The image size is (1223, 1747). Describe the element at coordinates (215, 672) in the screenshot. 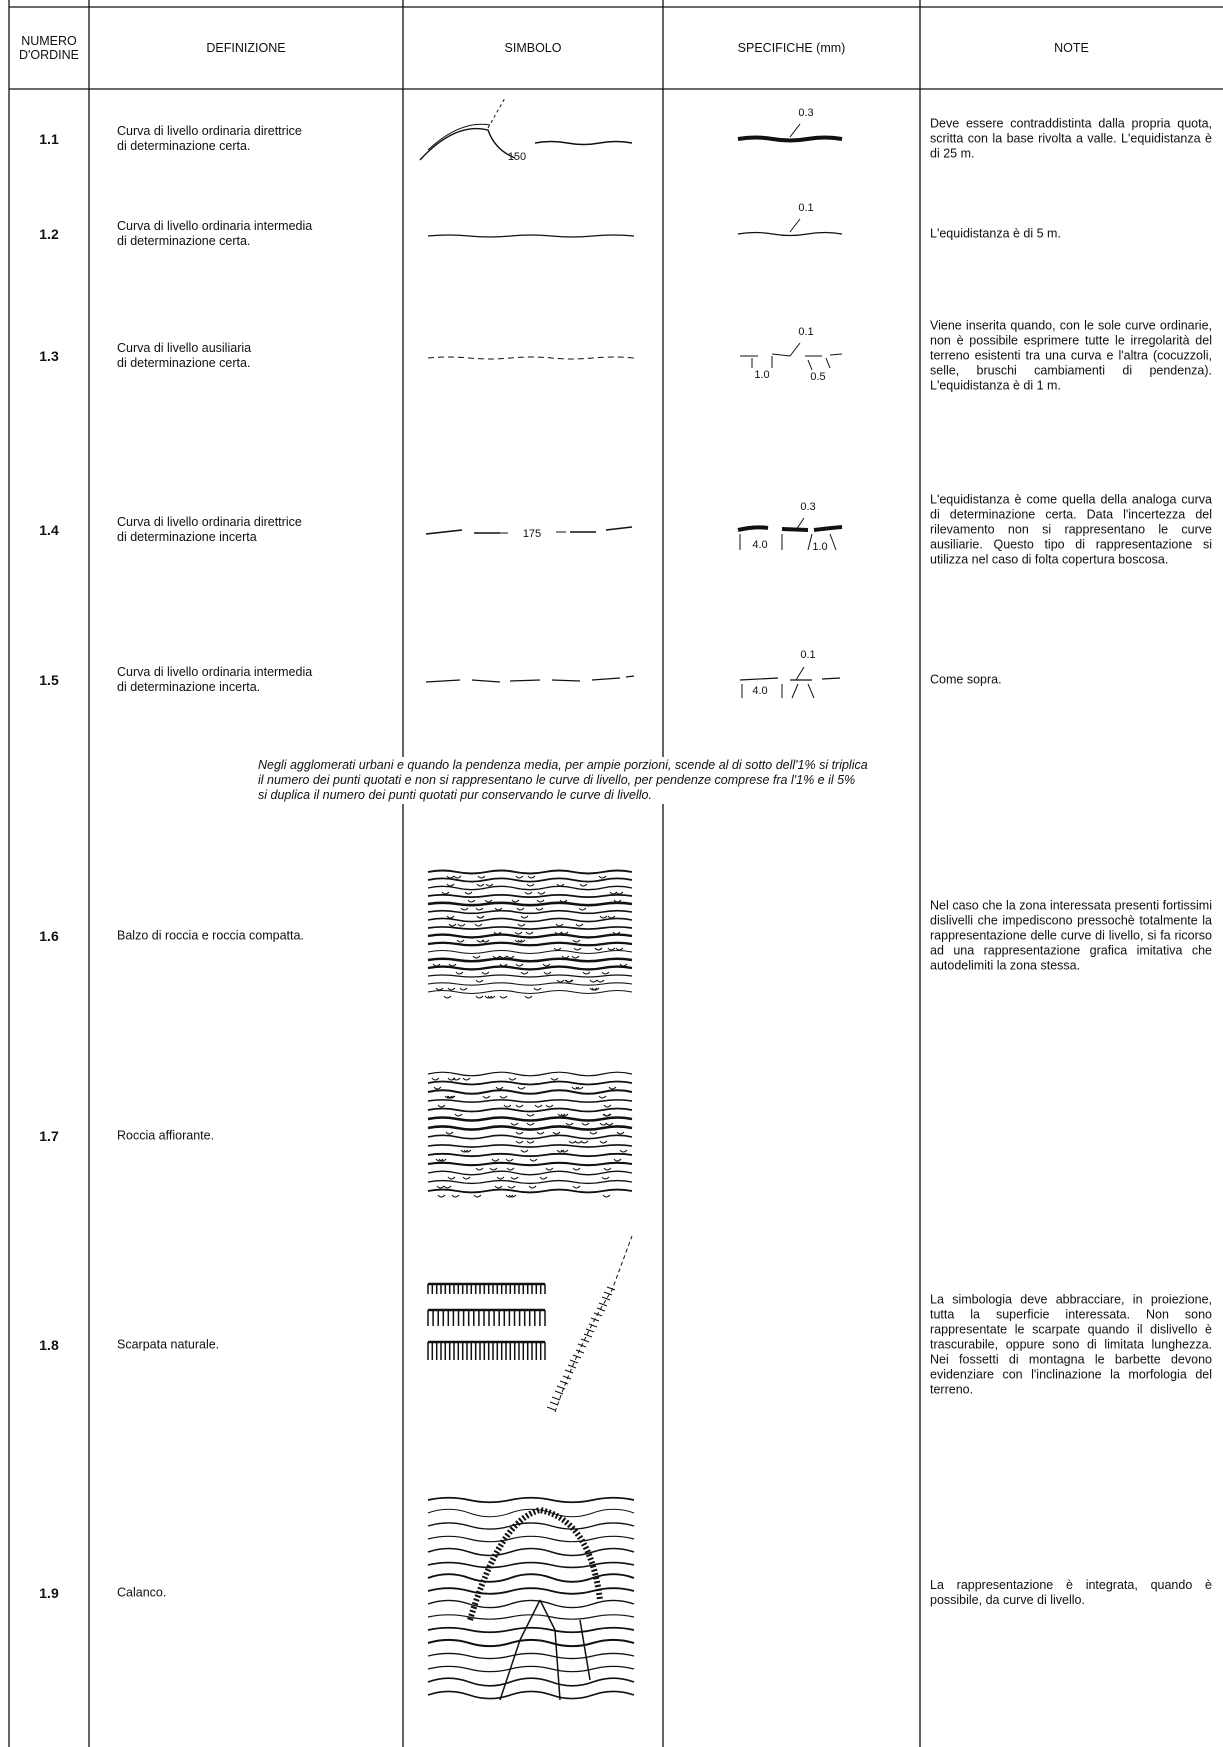

I see `definition-line: Curva di livello ordinaria intermedia` at that location.